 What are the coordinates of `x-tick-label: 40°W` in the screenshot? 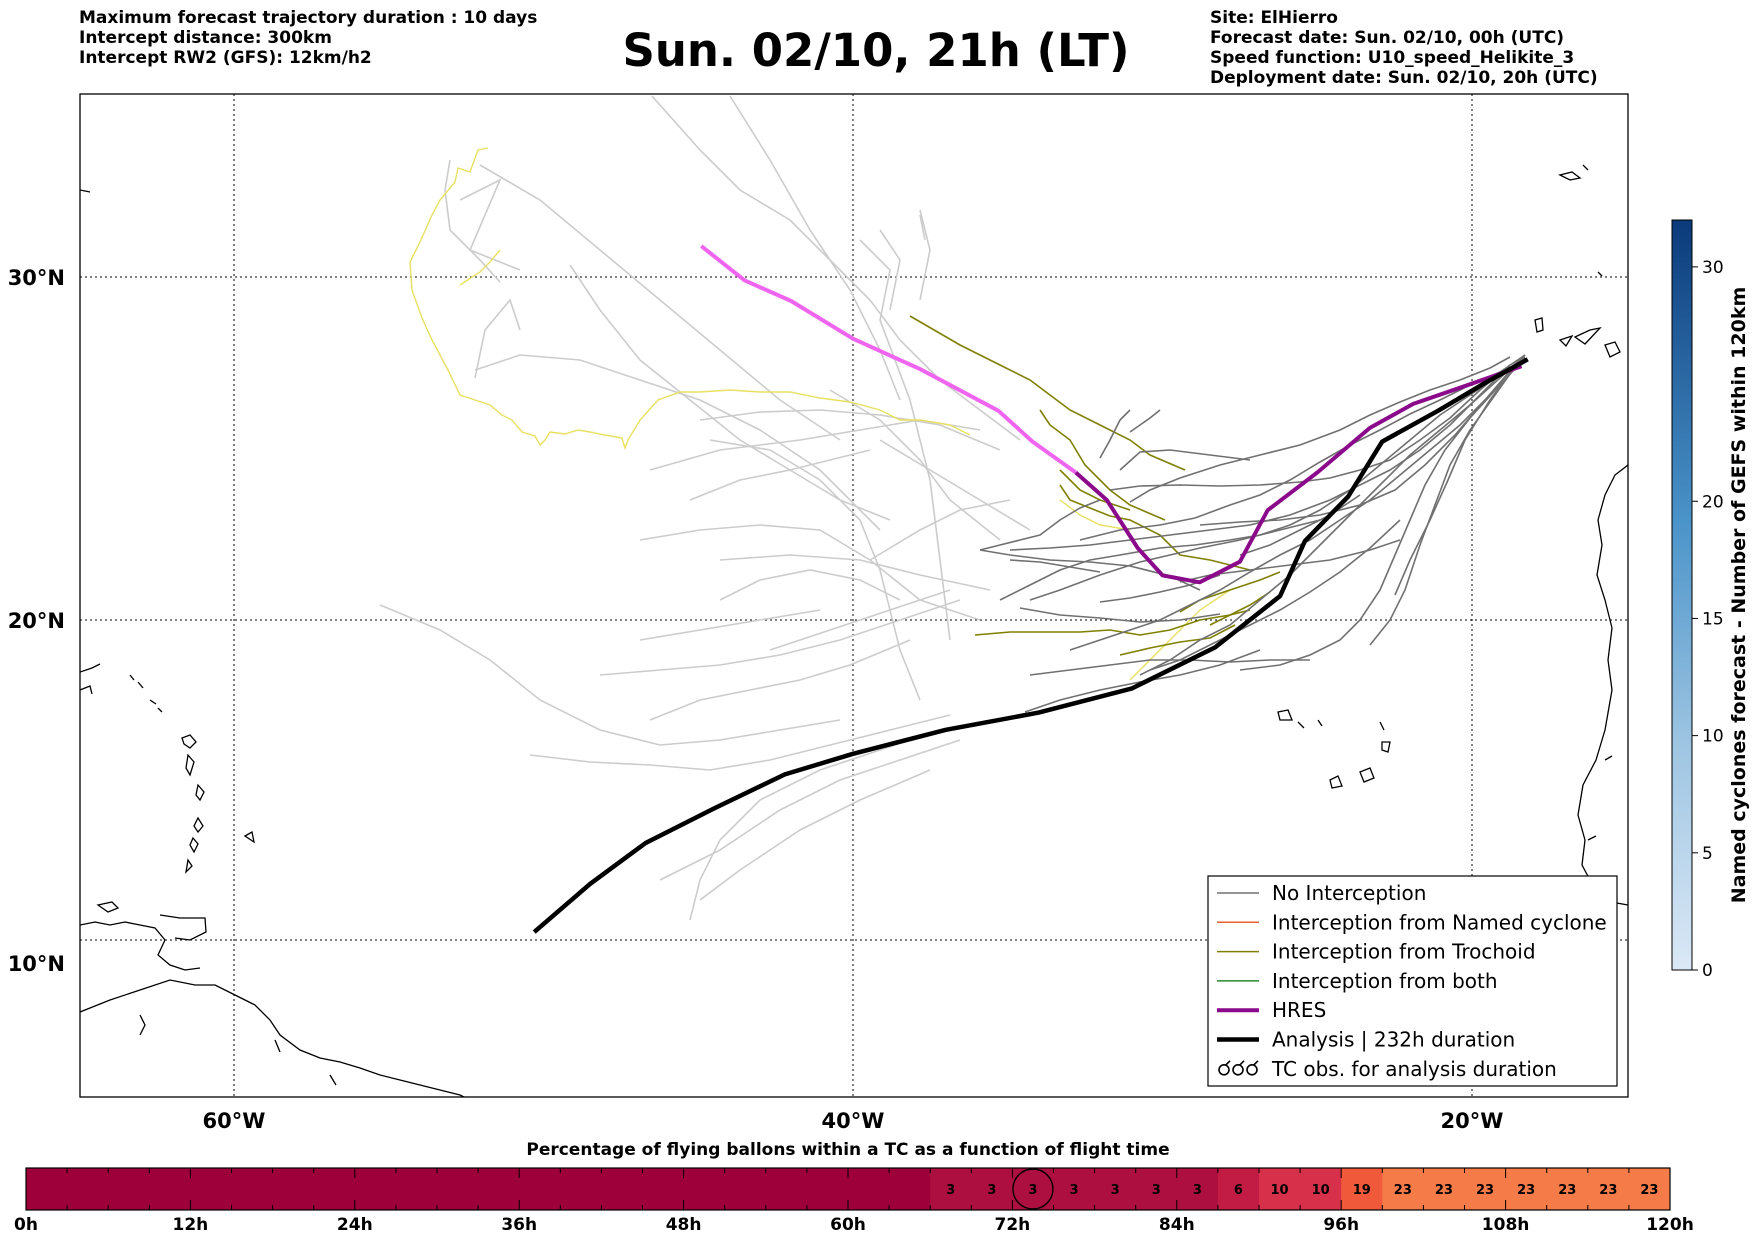 It's located at (853, 1121).